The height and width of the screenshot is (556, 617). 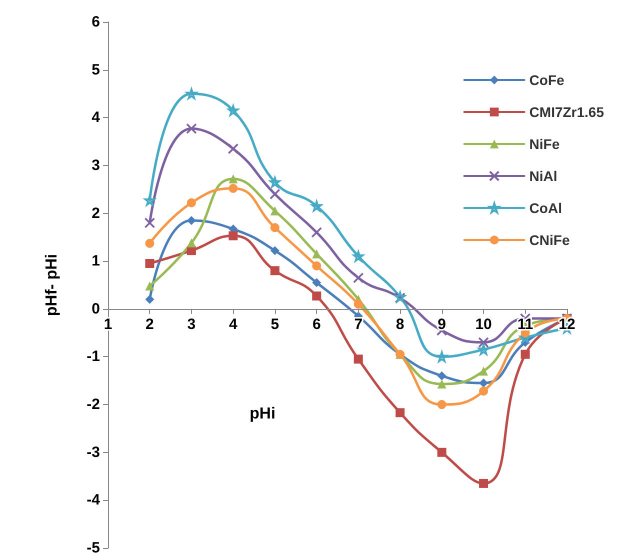 I want to click on x-tick-label: 10, so click(x=483, y=324).